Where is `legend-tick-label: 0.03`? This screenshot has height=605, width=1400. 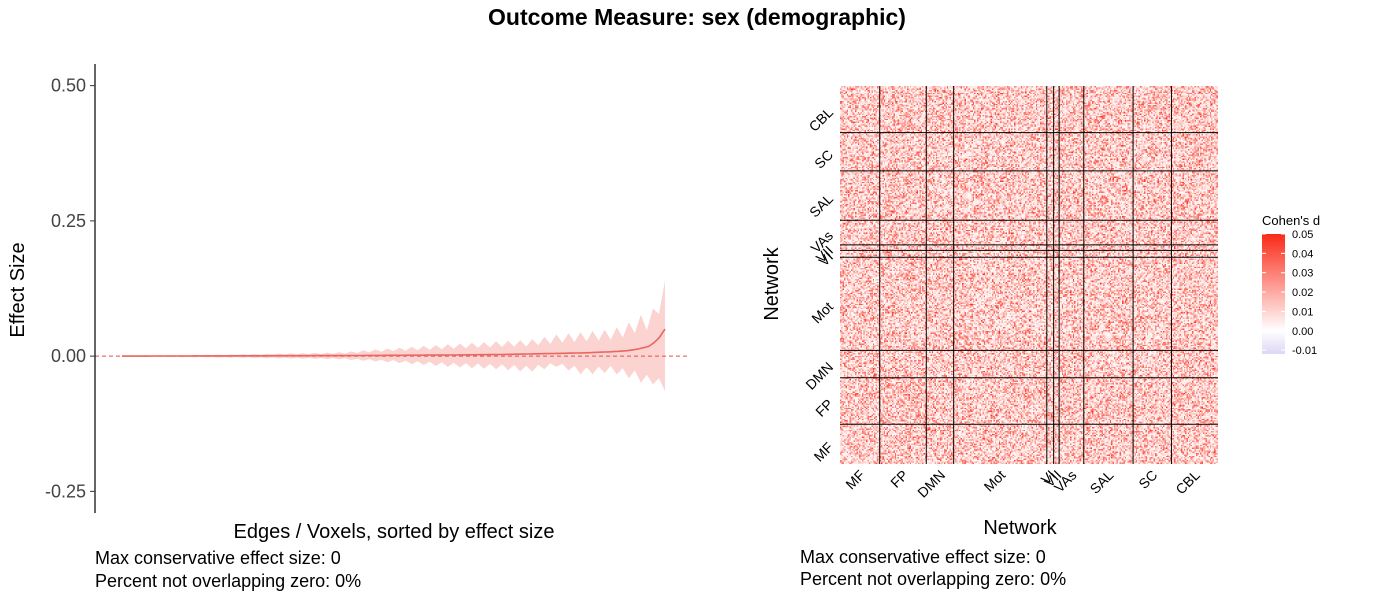
legend-tick-label: 0.03 is located at coordinates (1302, 274).